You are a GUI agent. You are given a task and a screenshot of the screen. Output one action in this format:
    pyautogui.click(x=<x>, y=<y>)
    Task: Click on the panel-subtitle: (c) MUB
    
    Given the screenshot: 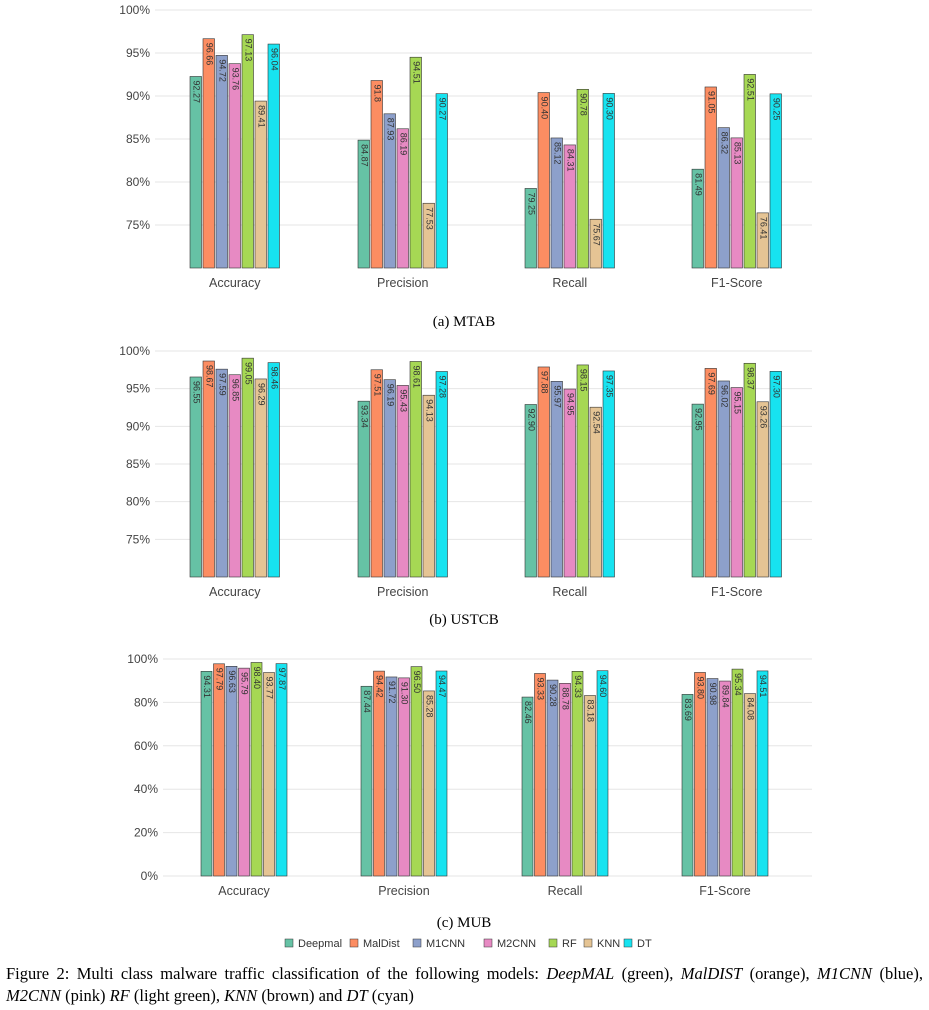 What is the action you would take?
    pyautogui.click(x=464, y=923)
    